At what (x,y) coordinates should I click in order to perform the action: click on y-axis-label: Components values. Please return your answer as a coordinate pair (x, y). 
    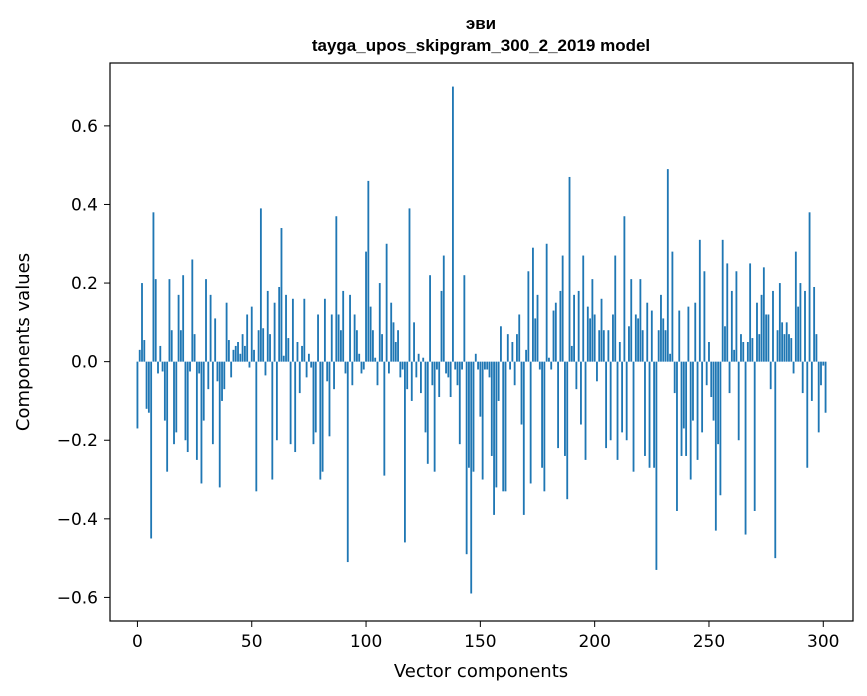
    Looking at the image, I should click on (23, 342).